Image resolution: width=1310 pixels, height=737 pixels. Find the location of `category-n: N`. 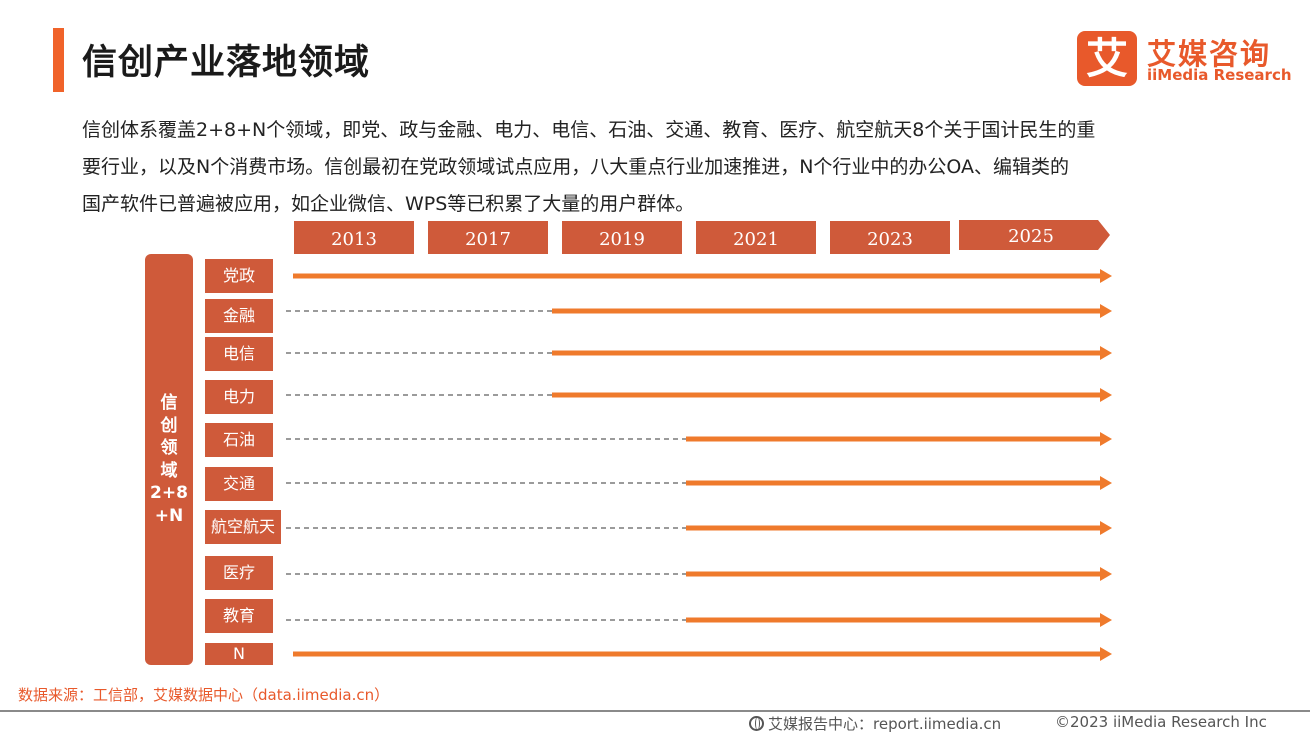

category-n: N is located at coordinates (239, 654).